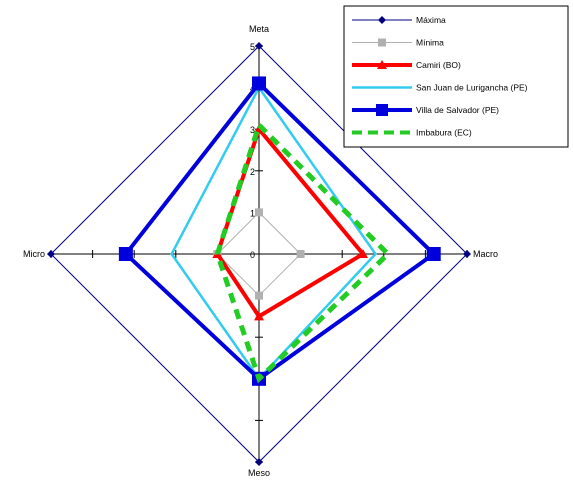  I want to click on tick-label: 5, so click(252, 47).